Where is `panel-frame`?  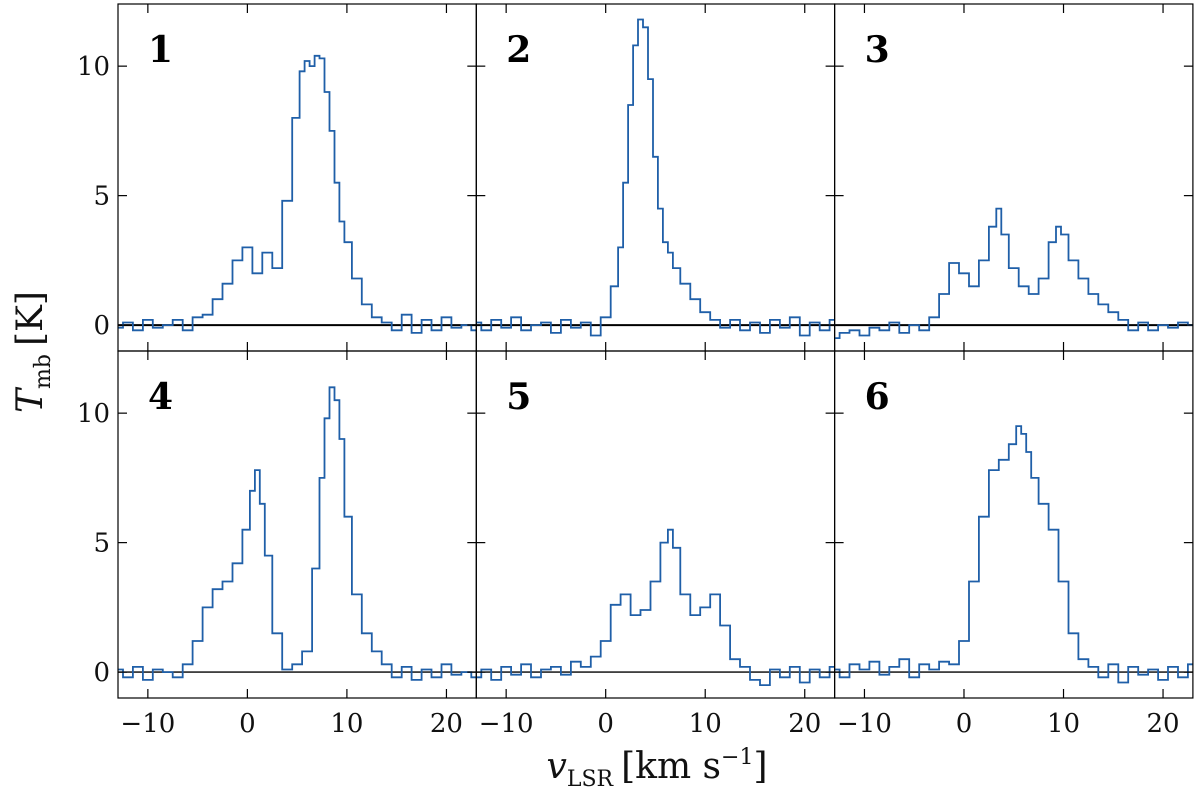
panel-frame is located at coordinates (1013, 524).